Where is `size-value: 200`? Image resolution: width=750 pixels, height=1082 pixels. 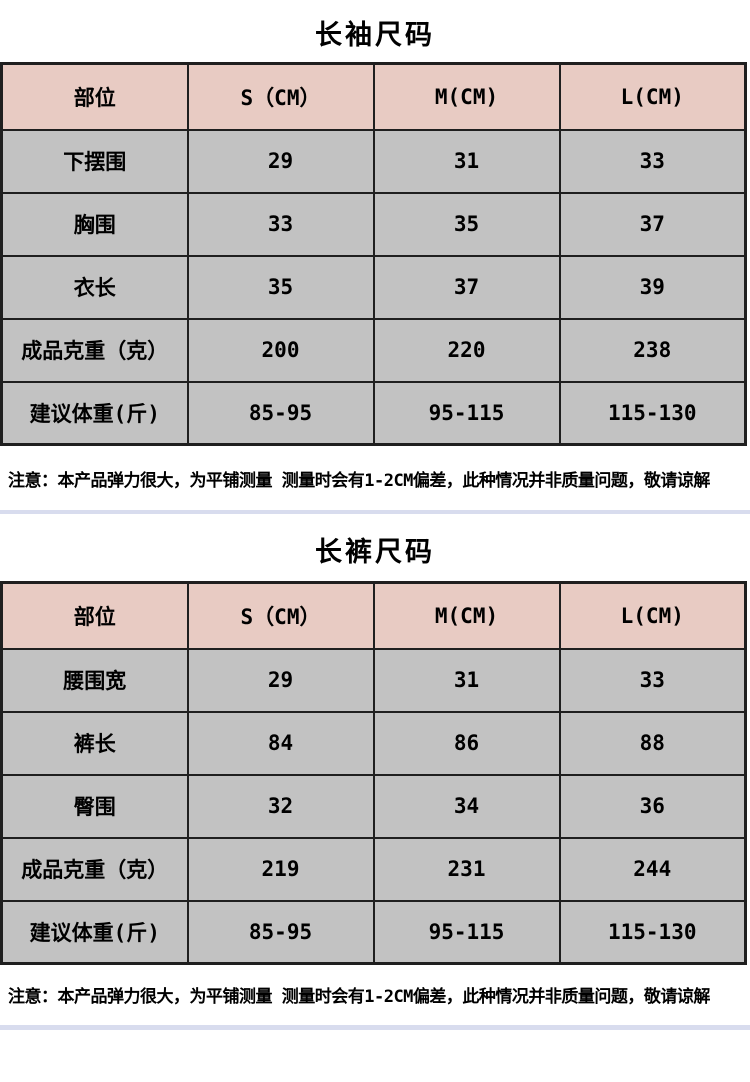
size-value: 200 is located at coordinates (280, 350).